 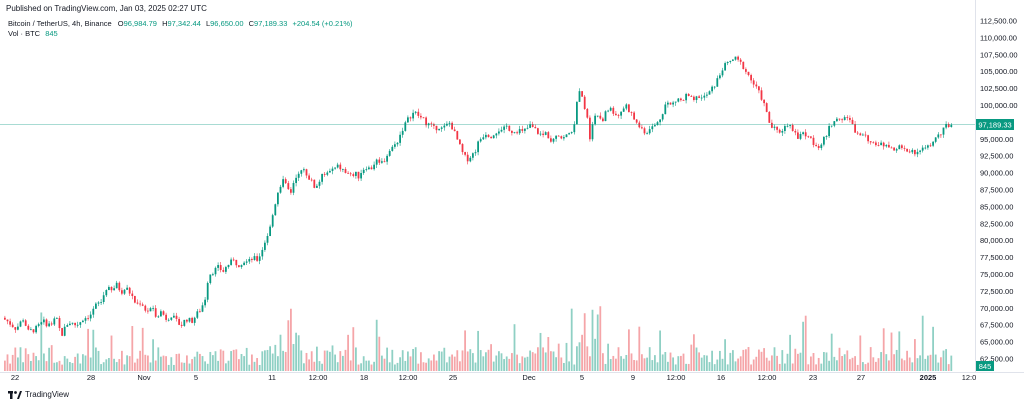 I want to click on volume-bars, so click(x=478, y=338).